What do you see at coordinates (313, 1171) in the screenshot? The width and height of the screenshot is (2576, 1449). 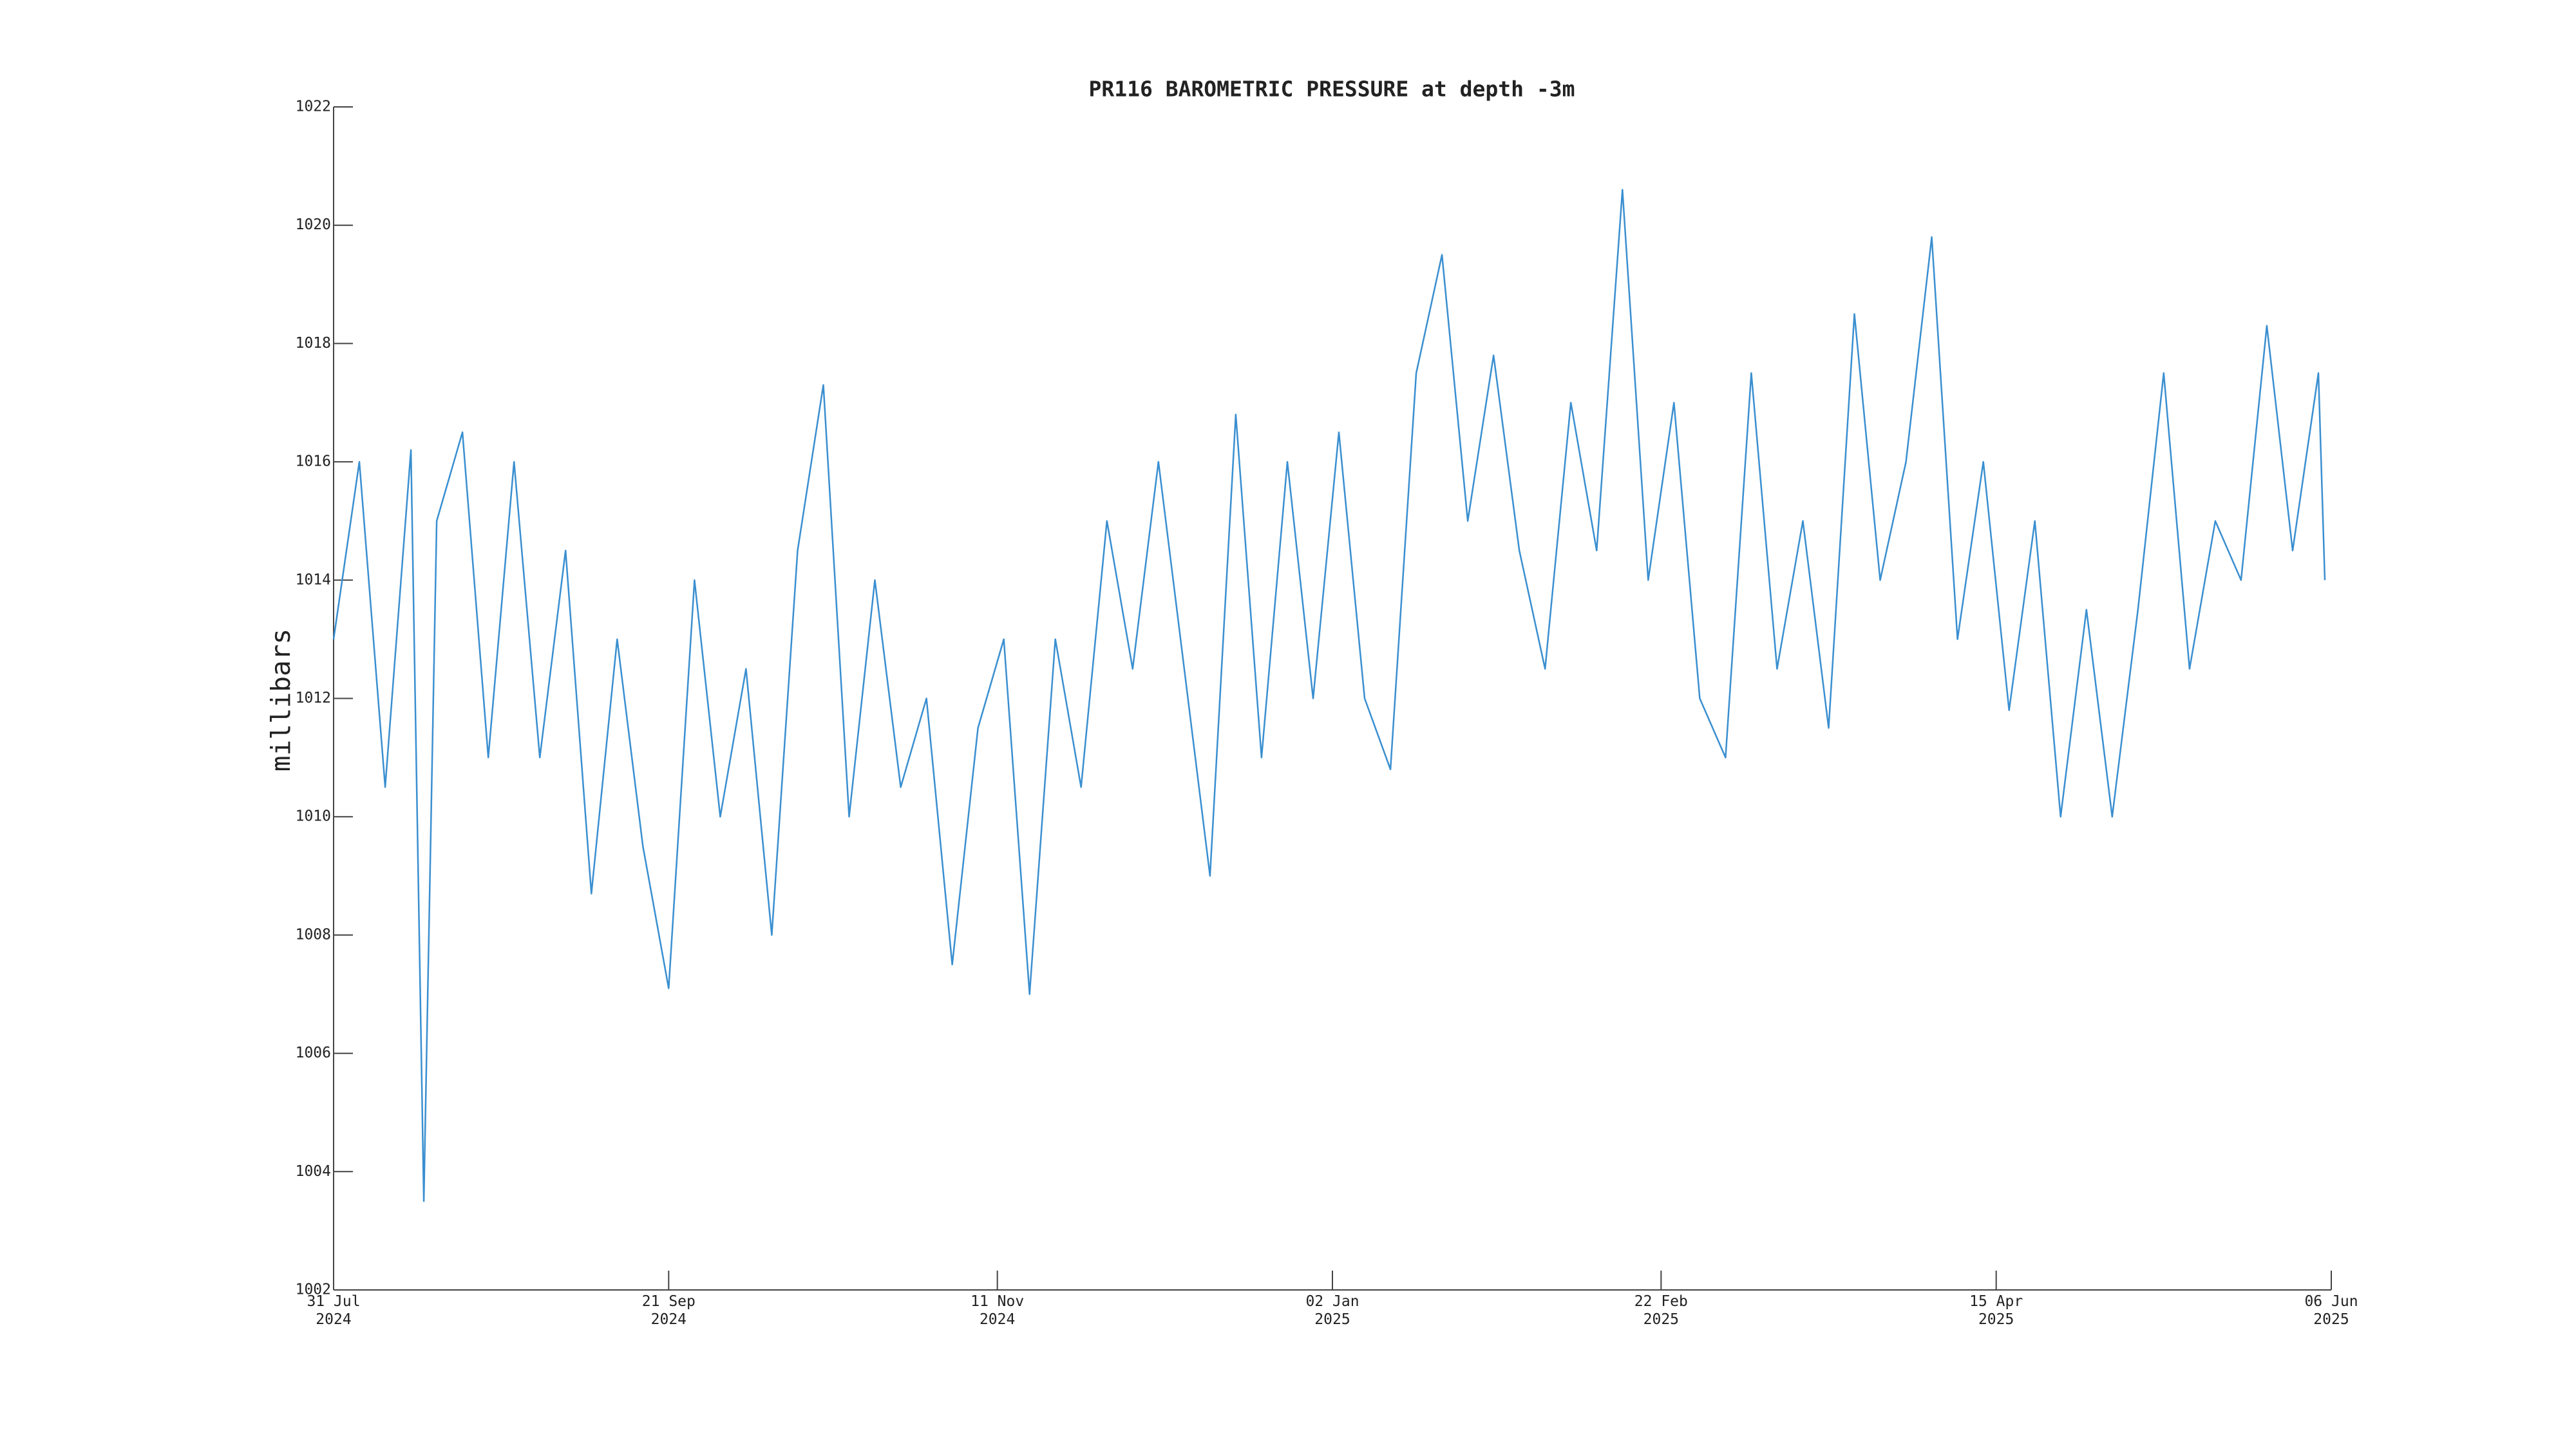 I see `y-tick-label: 1004` at bounding box center [313, 1171].